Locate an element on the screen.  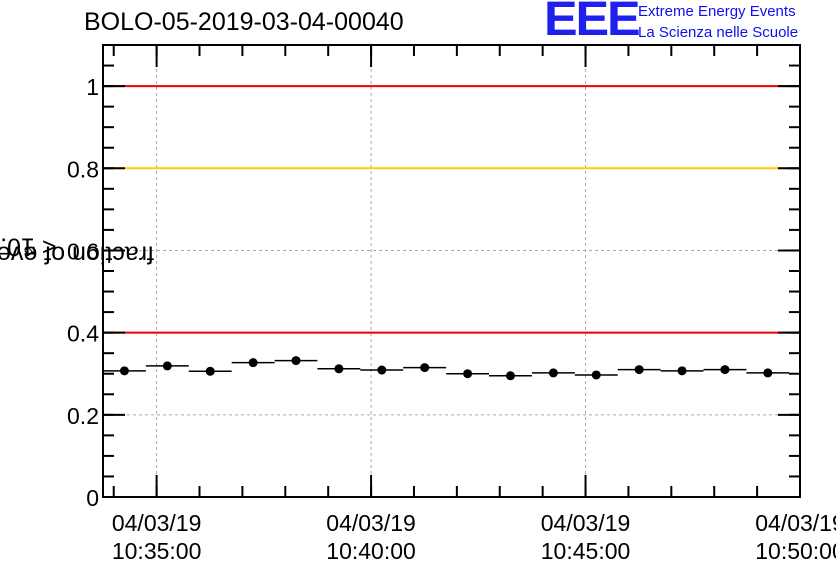
y-tick-label: 0.4 is located at coordinates (83, 334).